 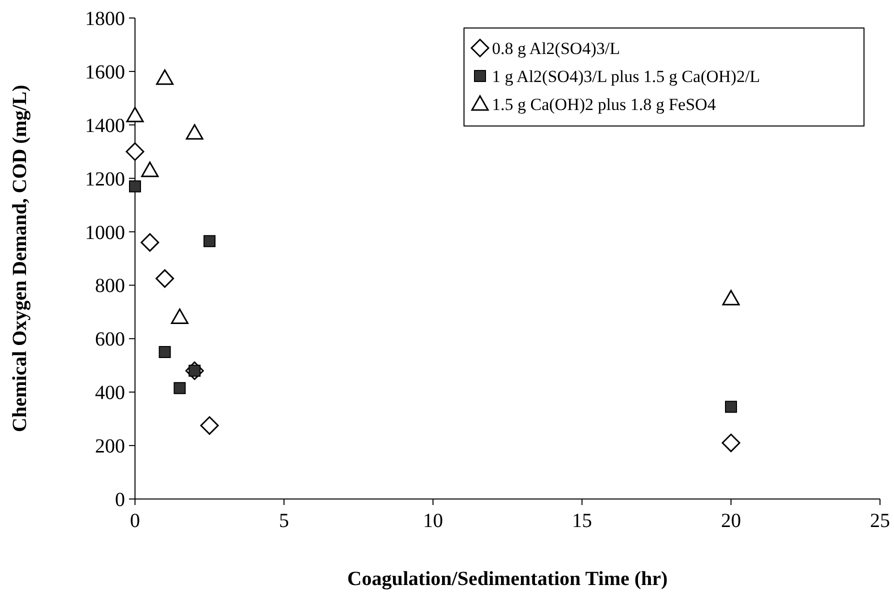 What do you see at coordinates (507, 579) in the screenshot?
I see `x-axis-title: Coagulation/Sedimentation Time (hr)` at bounding box center [507, 579].